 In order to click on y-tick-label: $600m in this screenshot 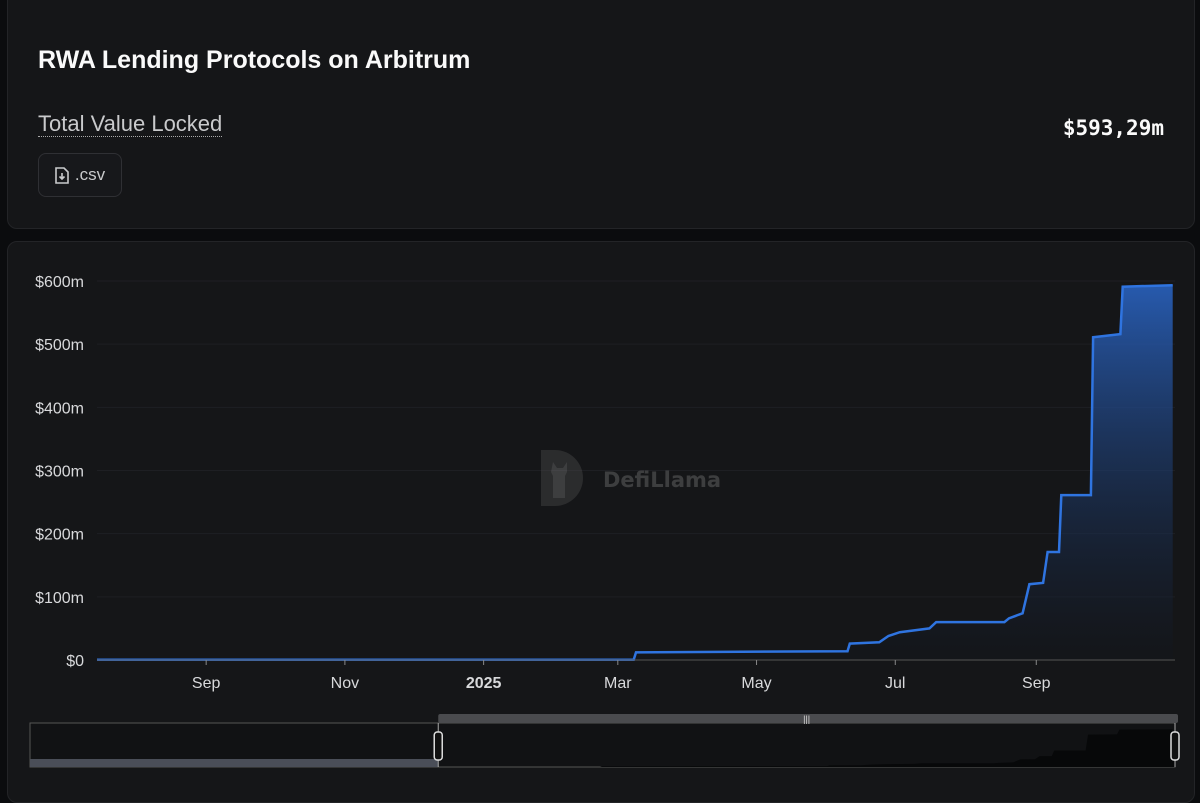, I will do `click(59, 282)`.